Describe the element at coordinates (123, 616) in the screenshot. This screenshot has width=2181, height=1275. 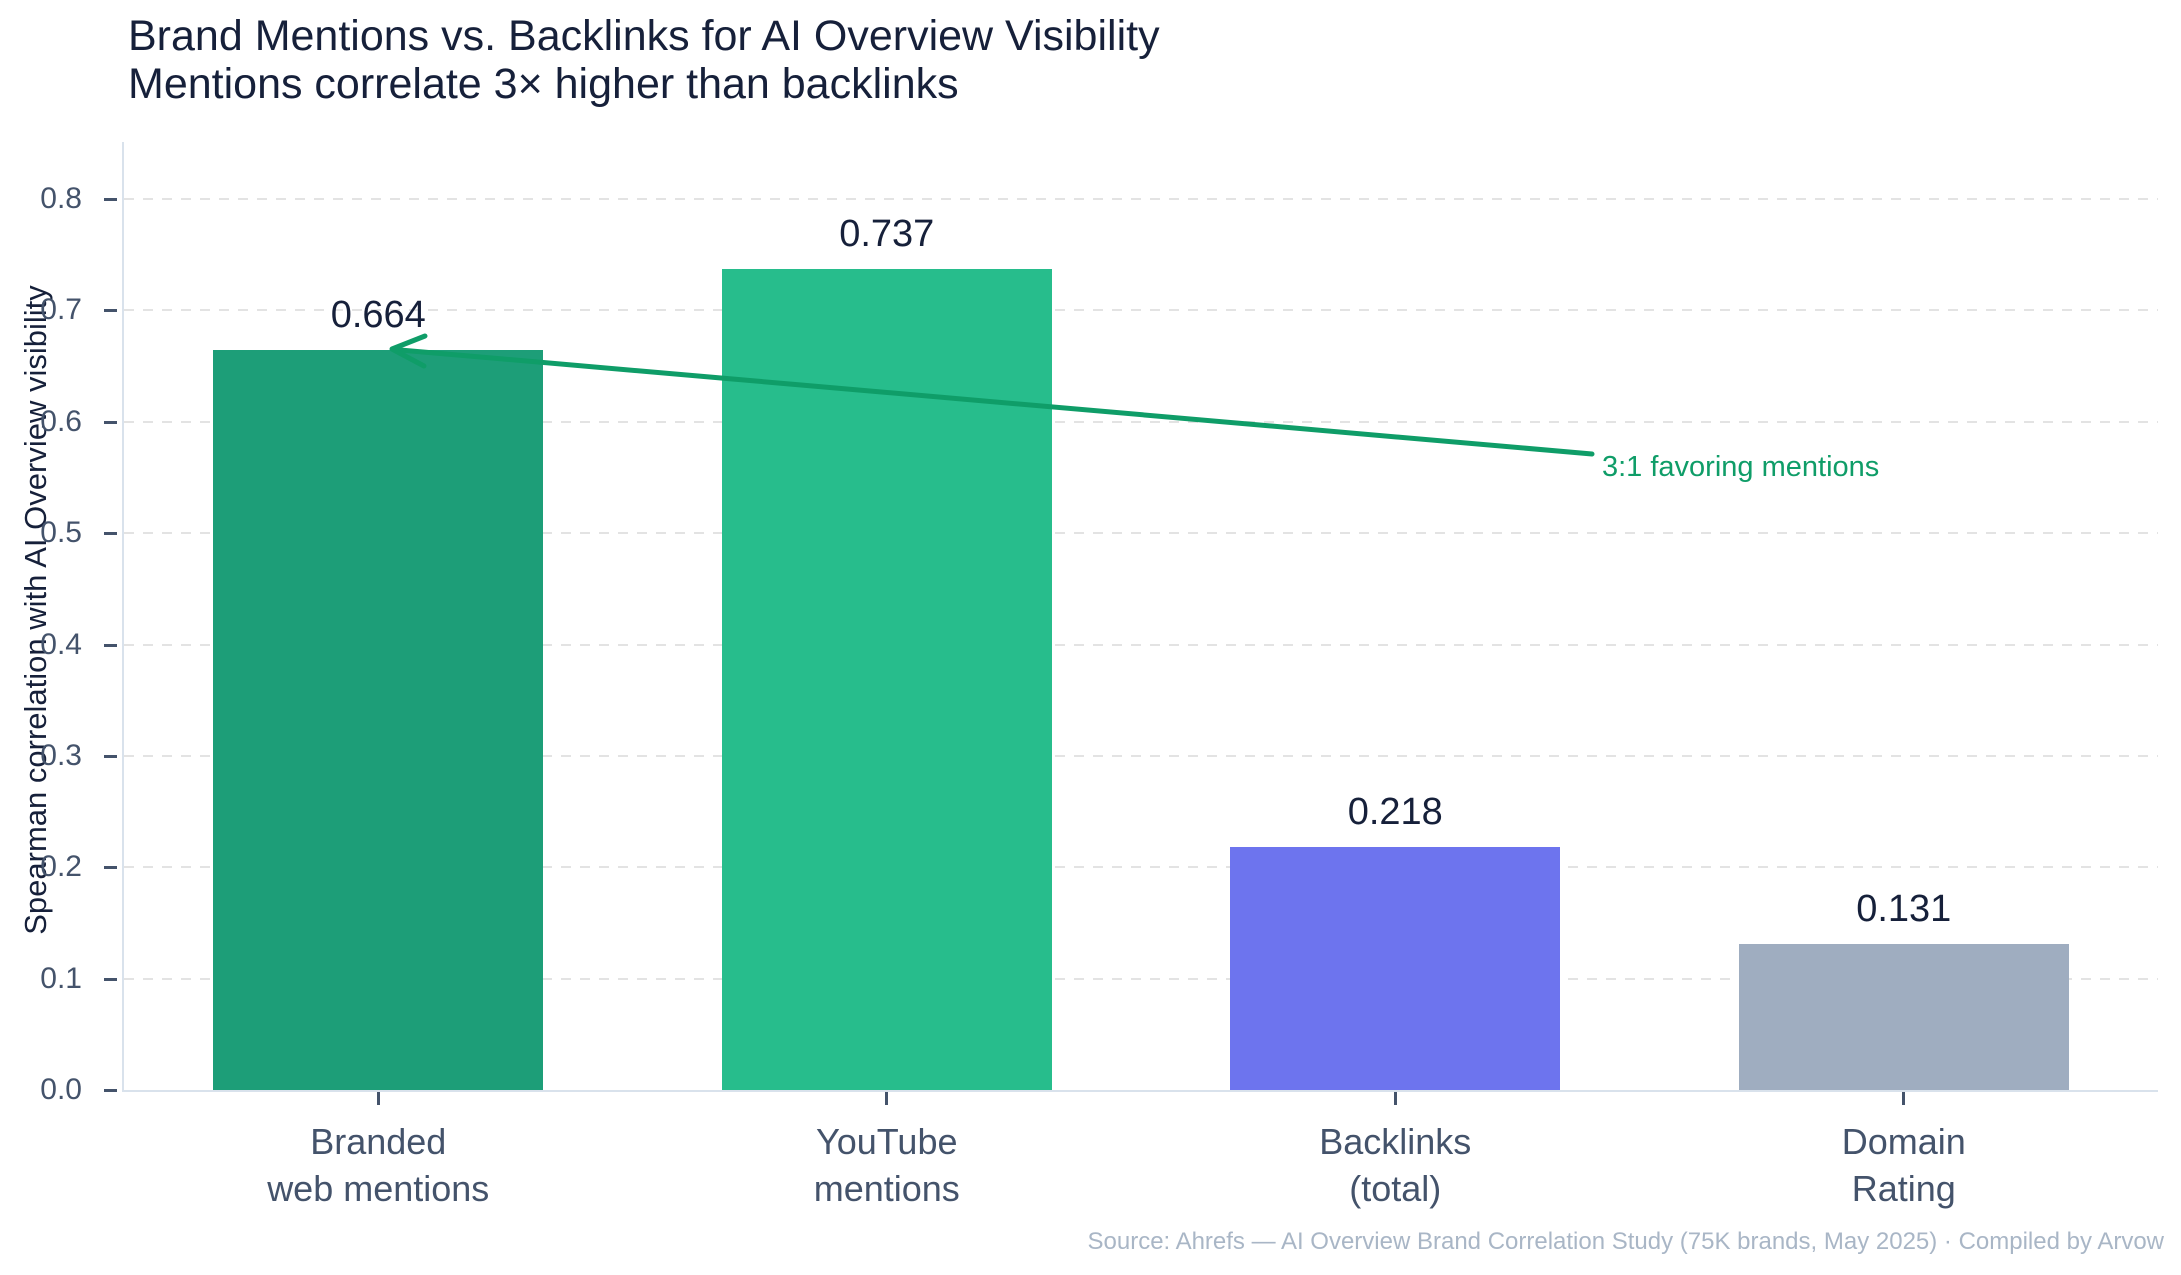
I see `y-axis-line` at that location.